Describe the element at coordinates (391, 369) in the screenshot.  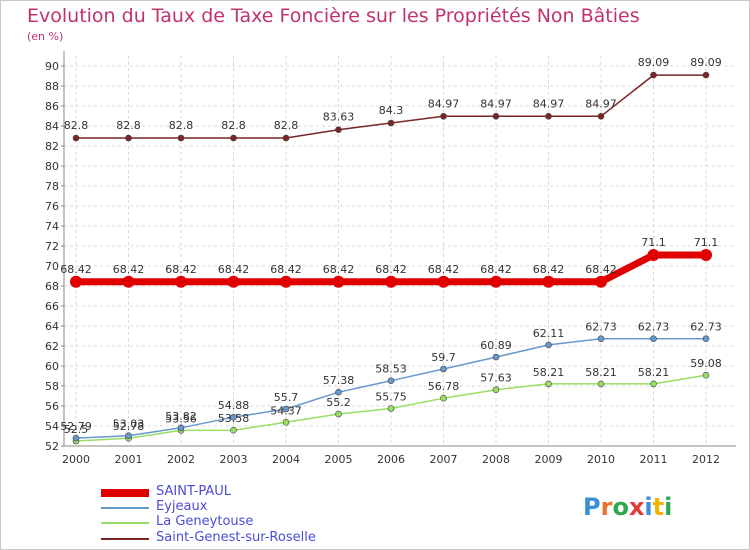
I see `data-label-eyjeaux-2006: 58.53` at that location.